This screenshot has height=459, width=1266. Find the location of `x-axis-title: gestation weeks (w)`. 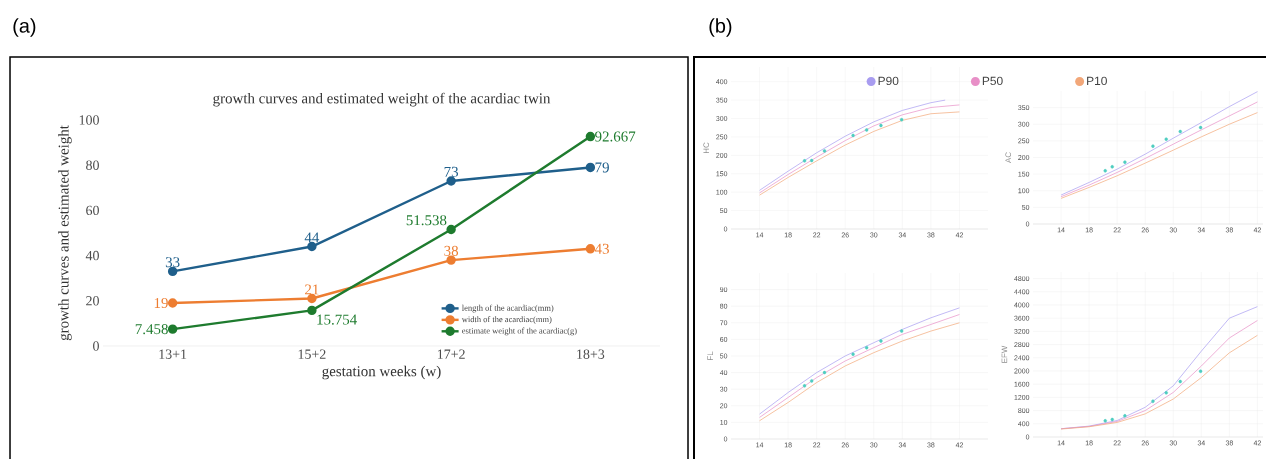

x-axis-title: gestation weeks (w) is located at coordinates (381, 372).